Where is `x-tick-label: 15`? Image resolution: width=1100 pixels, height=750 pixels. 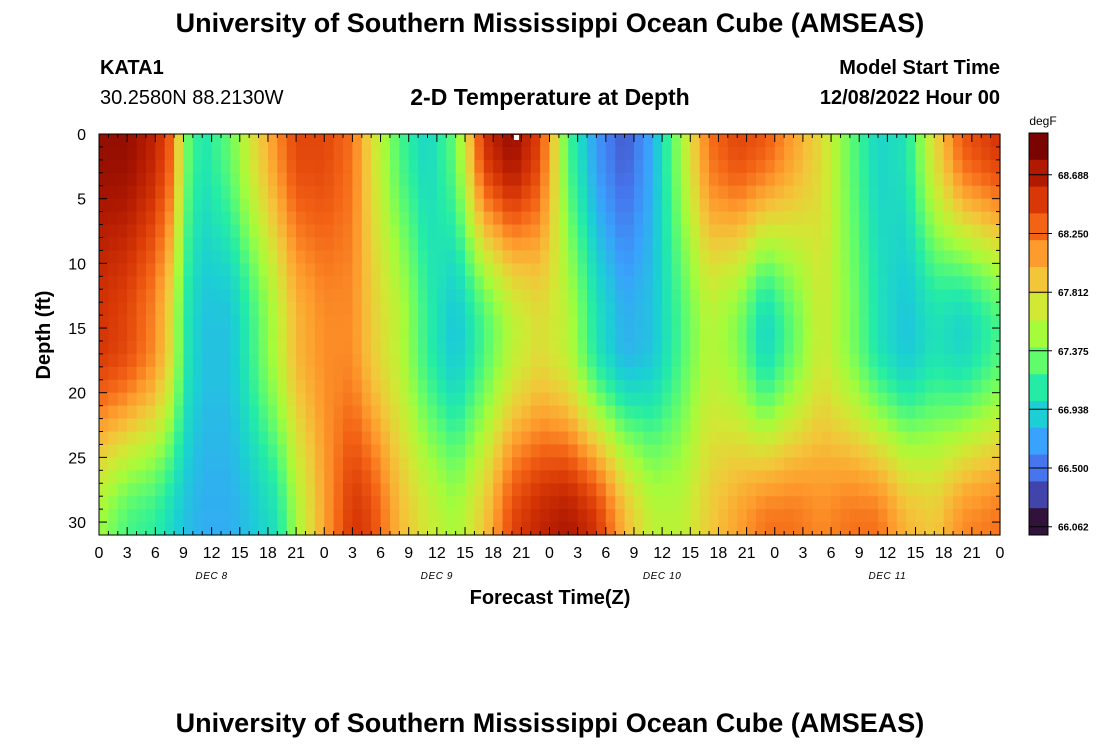
x-tick-label: 15 is located at coordinates (690, 553).